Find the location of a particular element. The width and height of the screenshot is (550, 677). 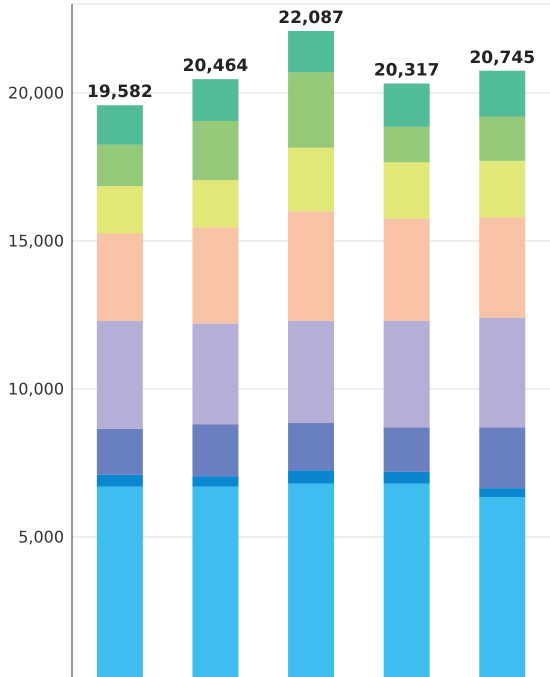

total-label: 19,582 is located at coordinates (120, 92).